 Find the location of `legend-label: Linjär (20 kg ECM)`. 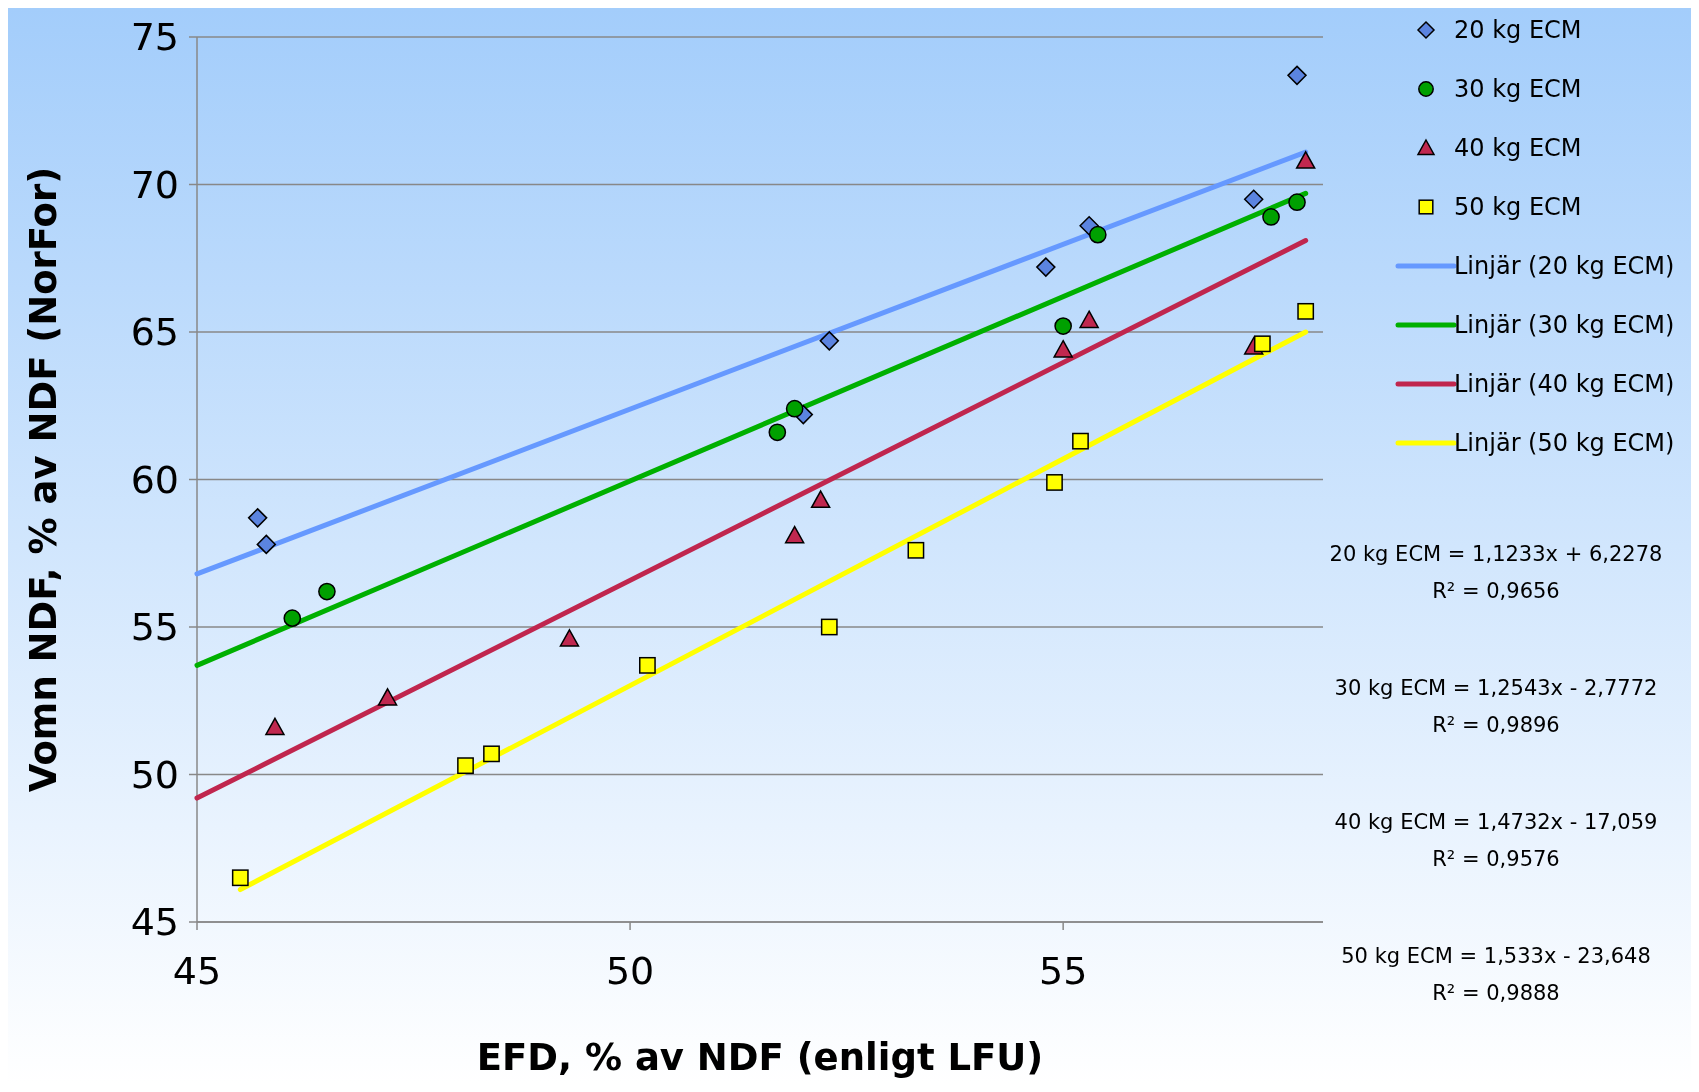

legend-label: Linjär (20 kg ECM) is located at coordinates (1564, 266).